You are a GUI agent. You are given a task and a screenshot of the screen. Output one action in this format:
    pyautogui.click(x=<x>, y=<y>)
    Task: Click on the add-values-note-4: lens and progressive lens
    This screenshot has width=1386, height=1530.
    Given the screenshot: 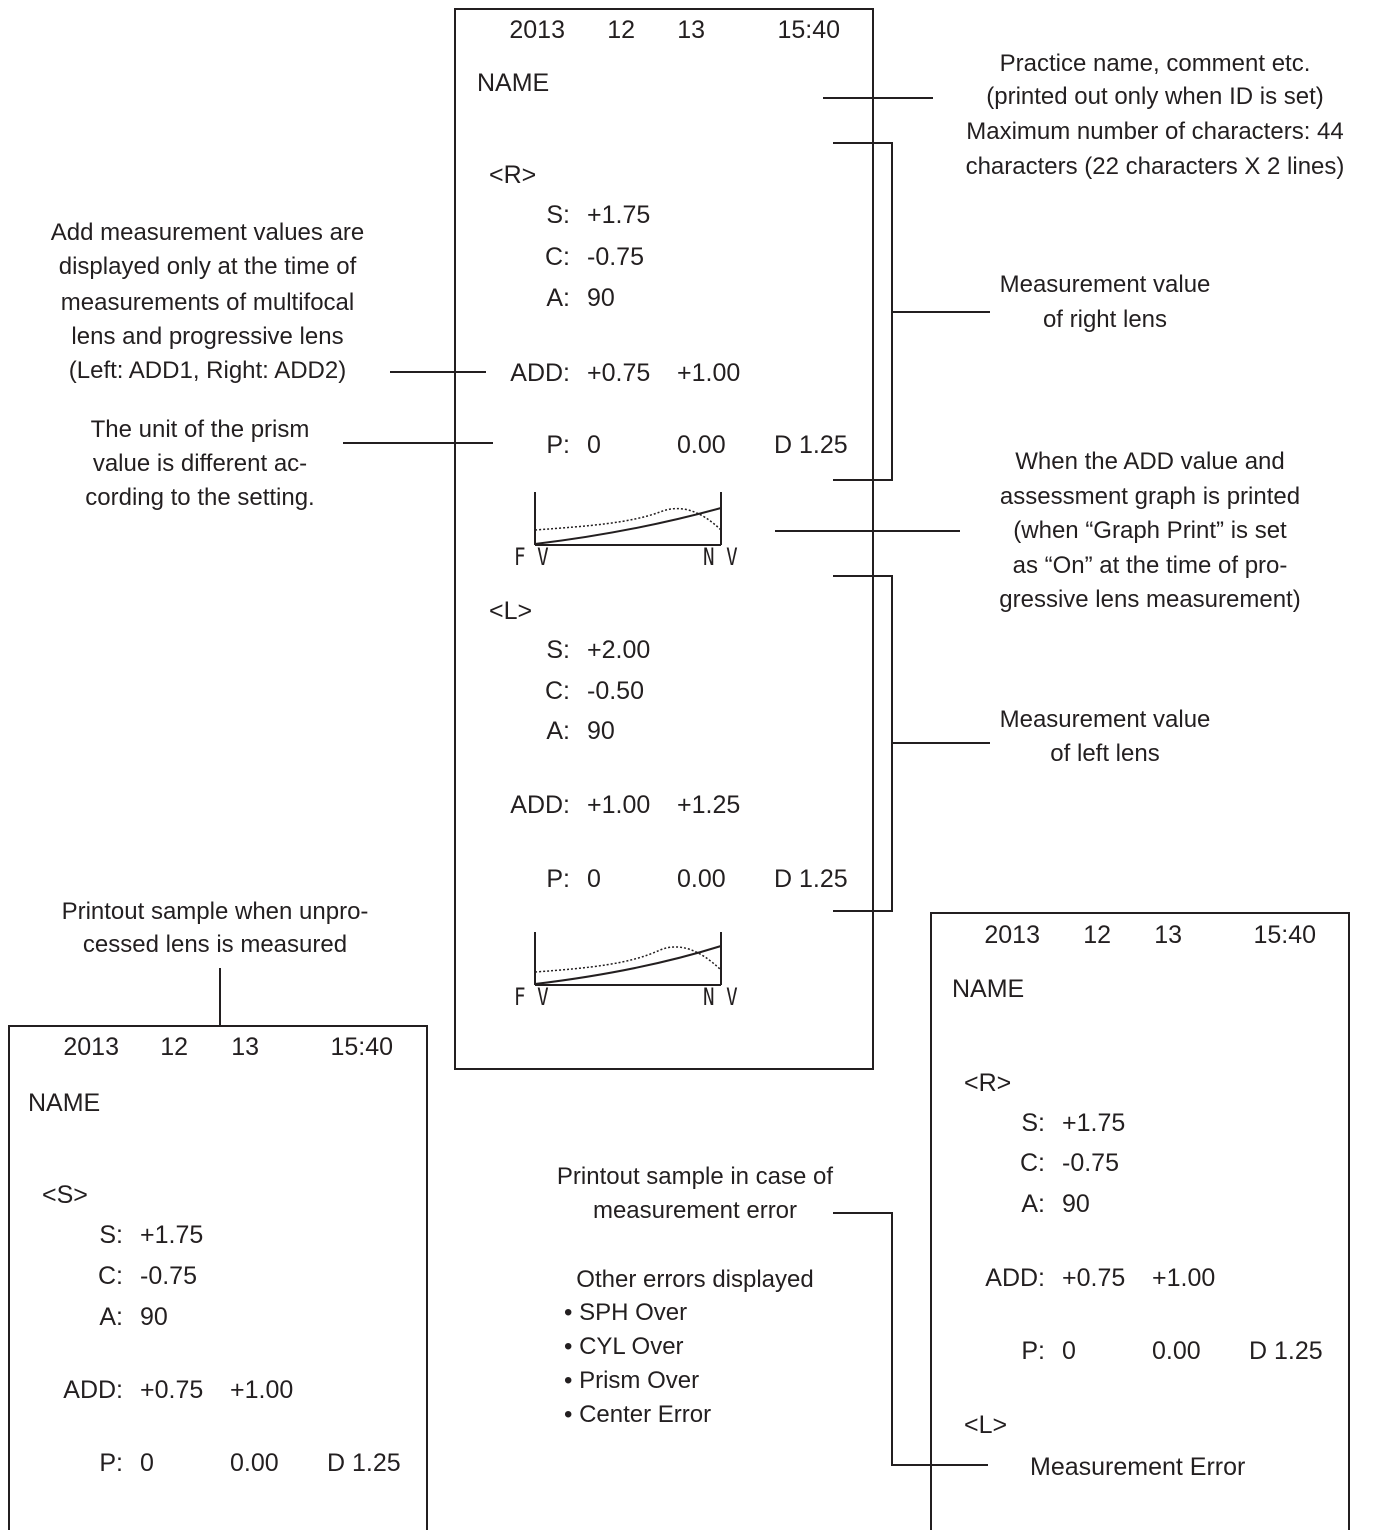 What is the action you would take?
    pyautogui.click(x=207, y=336)
    